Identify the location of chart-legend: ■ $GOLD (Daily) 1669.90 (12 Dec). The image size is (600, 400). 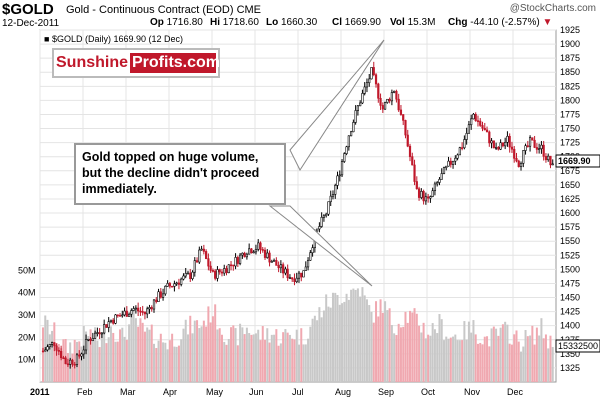
(113, 39).